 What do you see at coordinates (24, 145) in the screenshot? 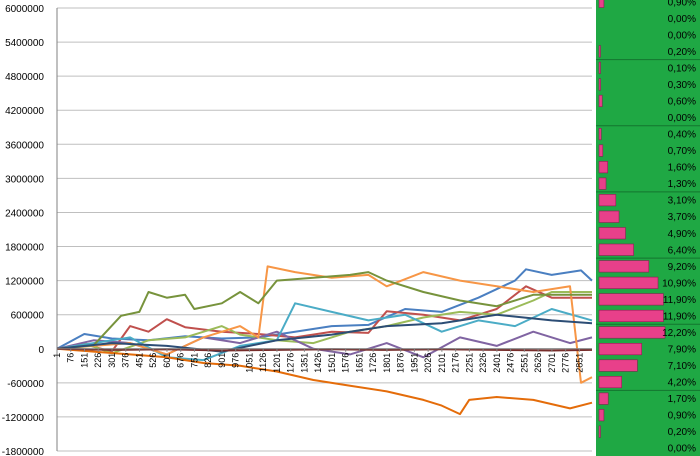
I see `y-tick-label: 3600000` at bounding box center [24, 145].